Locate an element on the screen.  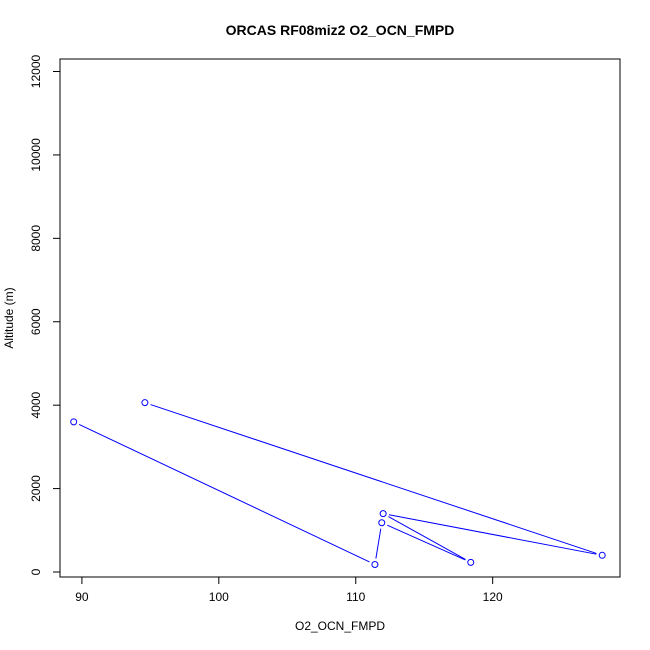
x-tick-label: 90 is located at coordinates (82, 597).